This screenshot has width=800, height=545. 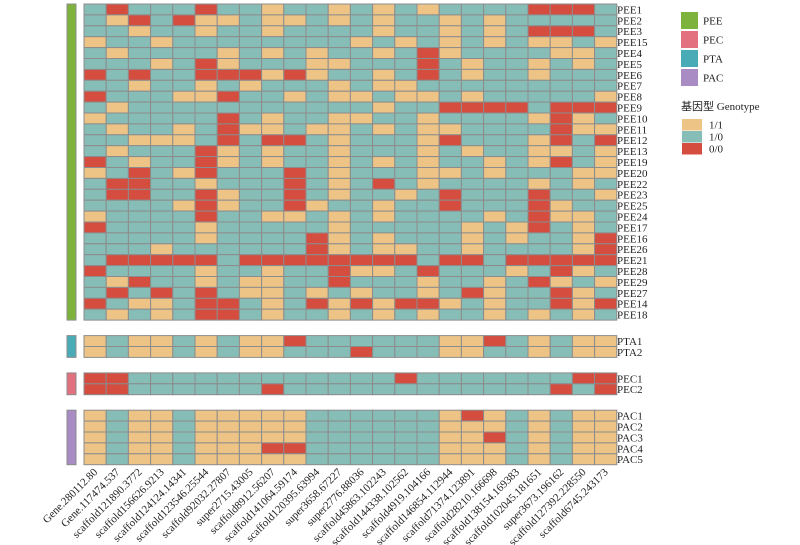 I want to click on row-label: PEE21, so click(x=632, y=261).